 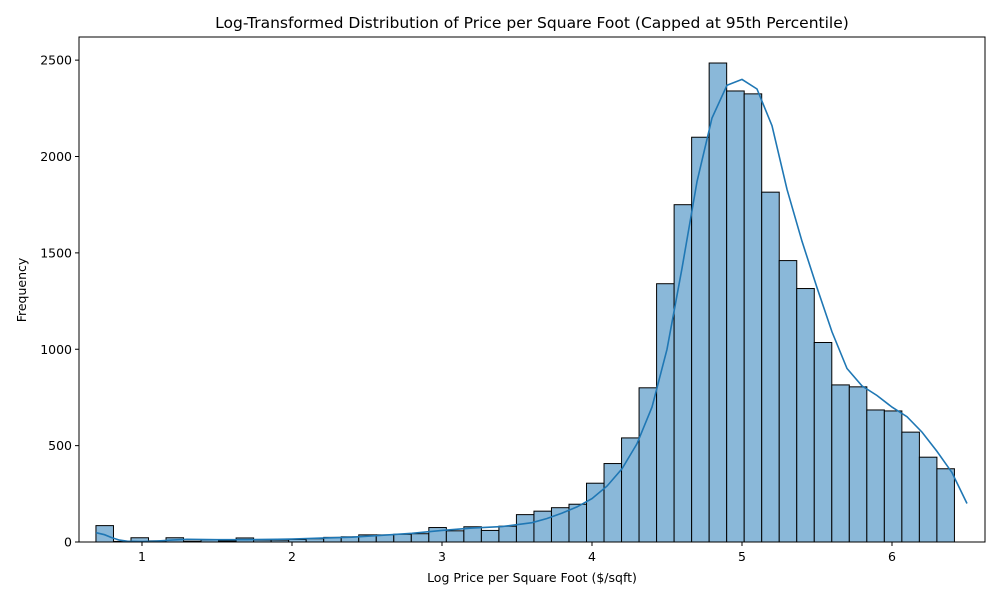 What do you see at coordinates (142, 556) in the screenshot?
I see `x-tick-label: 1` at bounding box center [142, 556].